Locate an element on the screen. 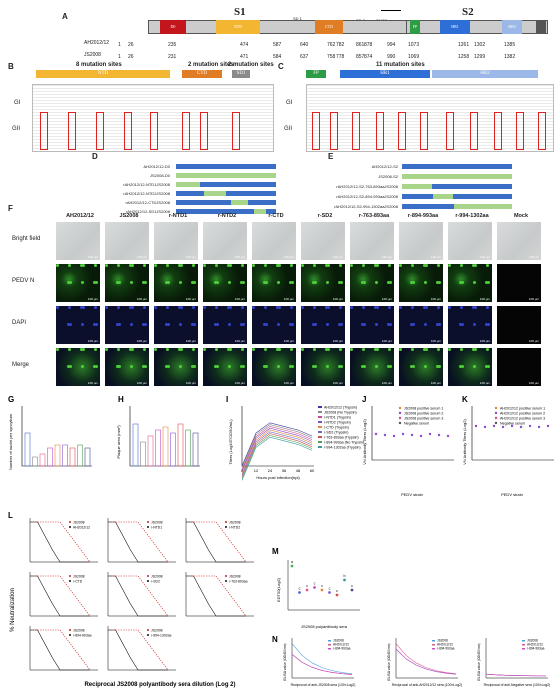 Image resolution: width=560 pixels, height=690 pixels. position-number: 235 is located at coordinates (172, 45).